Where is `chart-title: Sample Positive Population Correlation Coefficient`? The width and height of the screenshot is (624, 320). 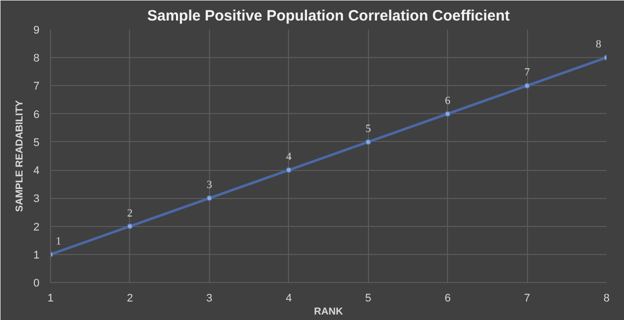 chart-title: Sample Positive Population Correlation Coefficient is located at coordinates (328, 16).